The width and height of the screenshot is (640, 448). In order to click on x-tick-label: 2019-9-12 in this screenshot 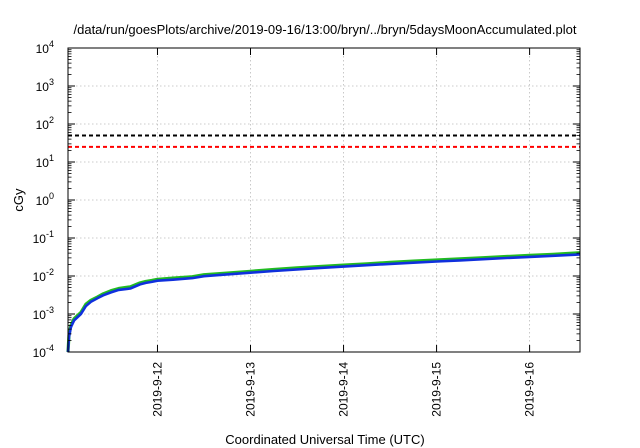, I will do `click(157, 389)`.